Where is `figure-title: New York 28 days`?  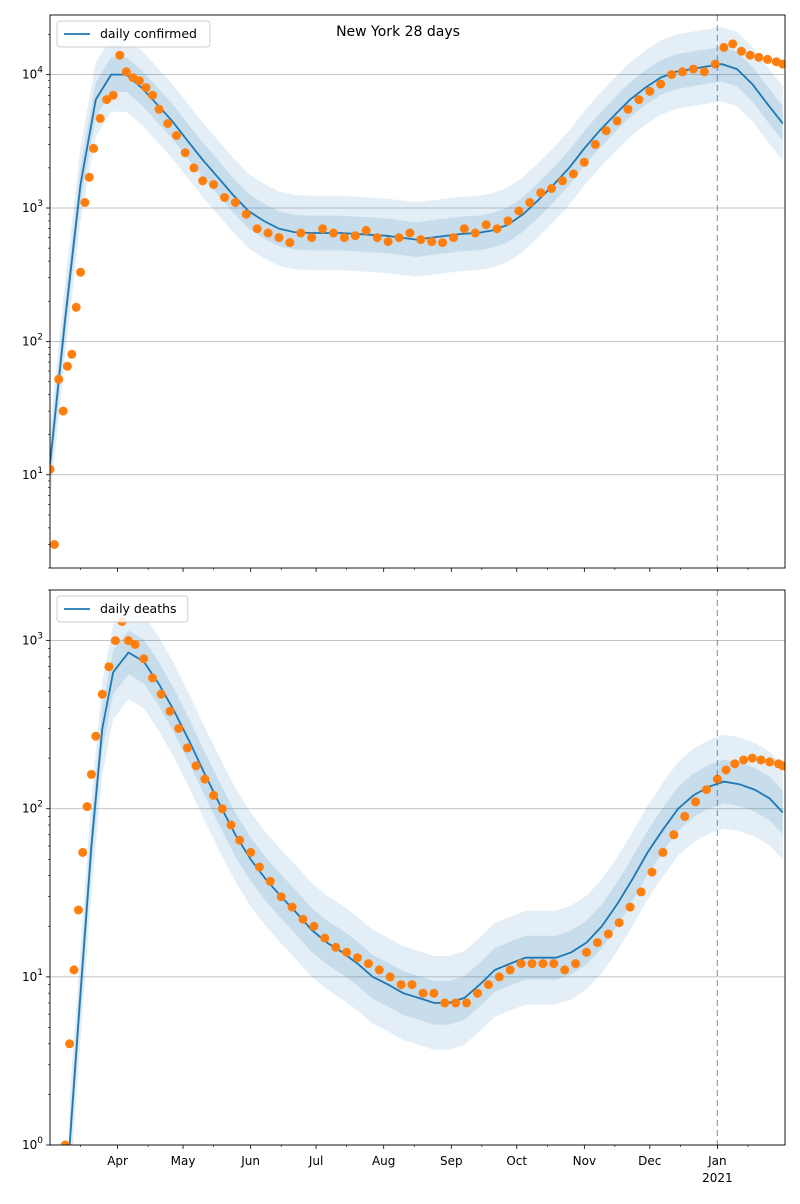
figure-title: New York 28 days is located at coordinates (398, 32).